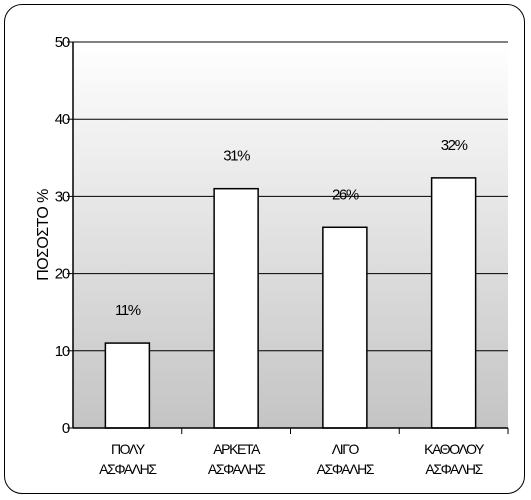  Describe the element at coordinates (128, 310) in the screenshot. I see `data-label: 11%` at that location.